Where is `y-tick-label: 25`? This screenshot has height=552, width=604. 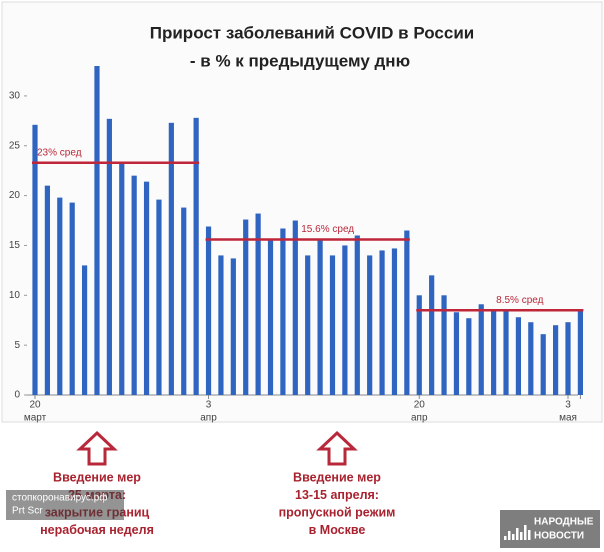
y-tick-label: 25 is located at coordinates (15, 145).